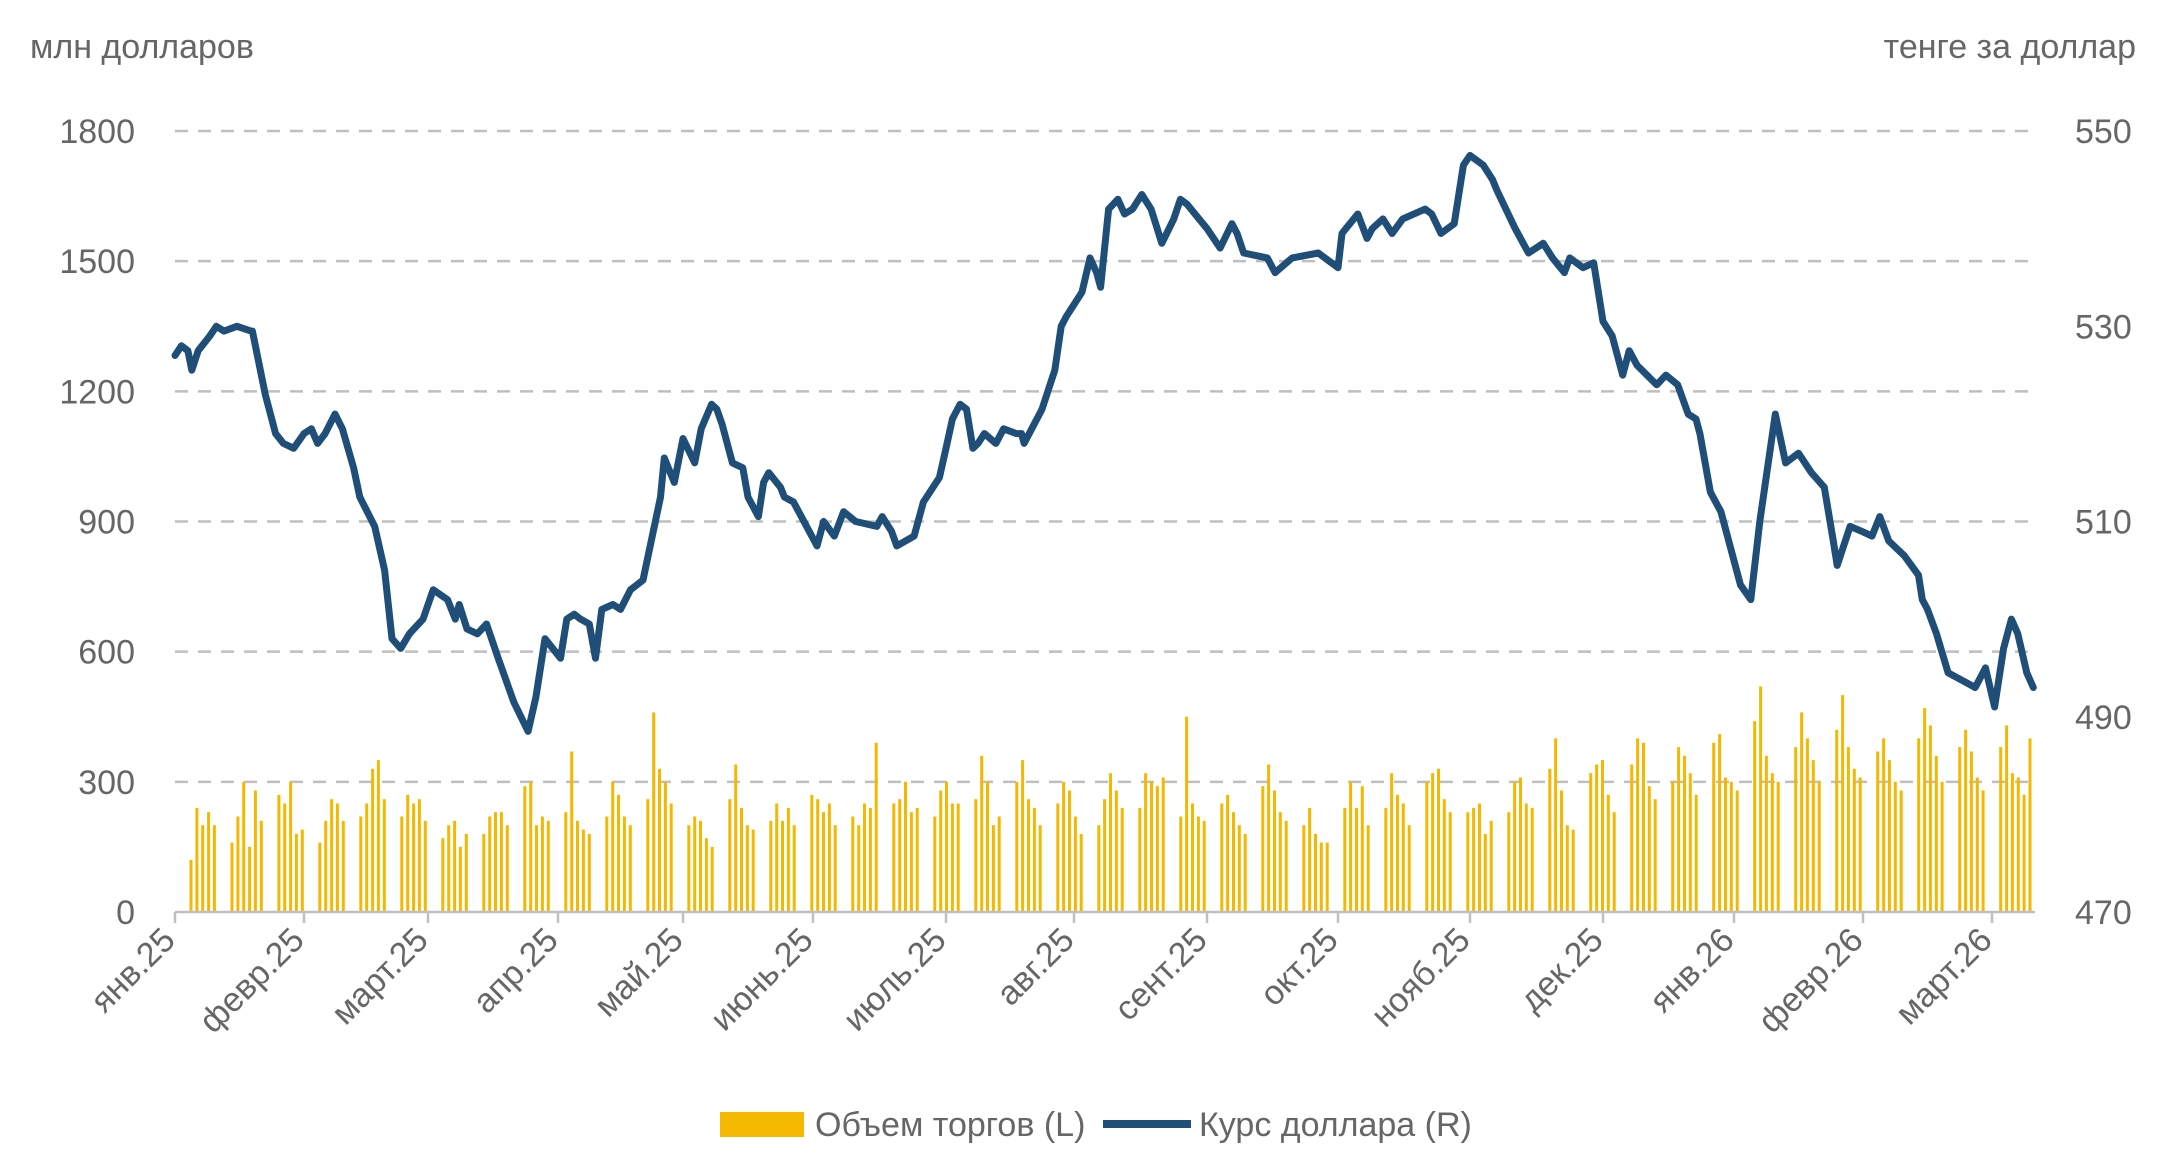  I want to click on y-right-tick-label: 470, so click(2103, 913).